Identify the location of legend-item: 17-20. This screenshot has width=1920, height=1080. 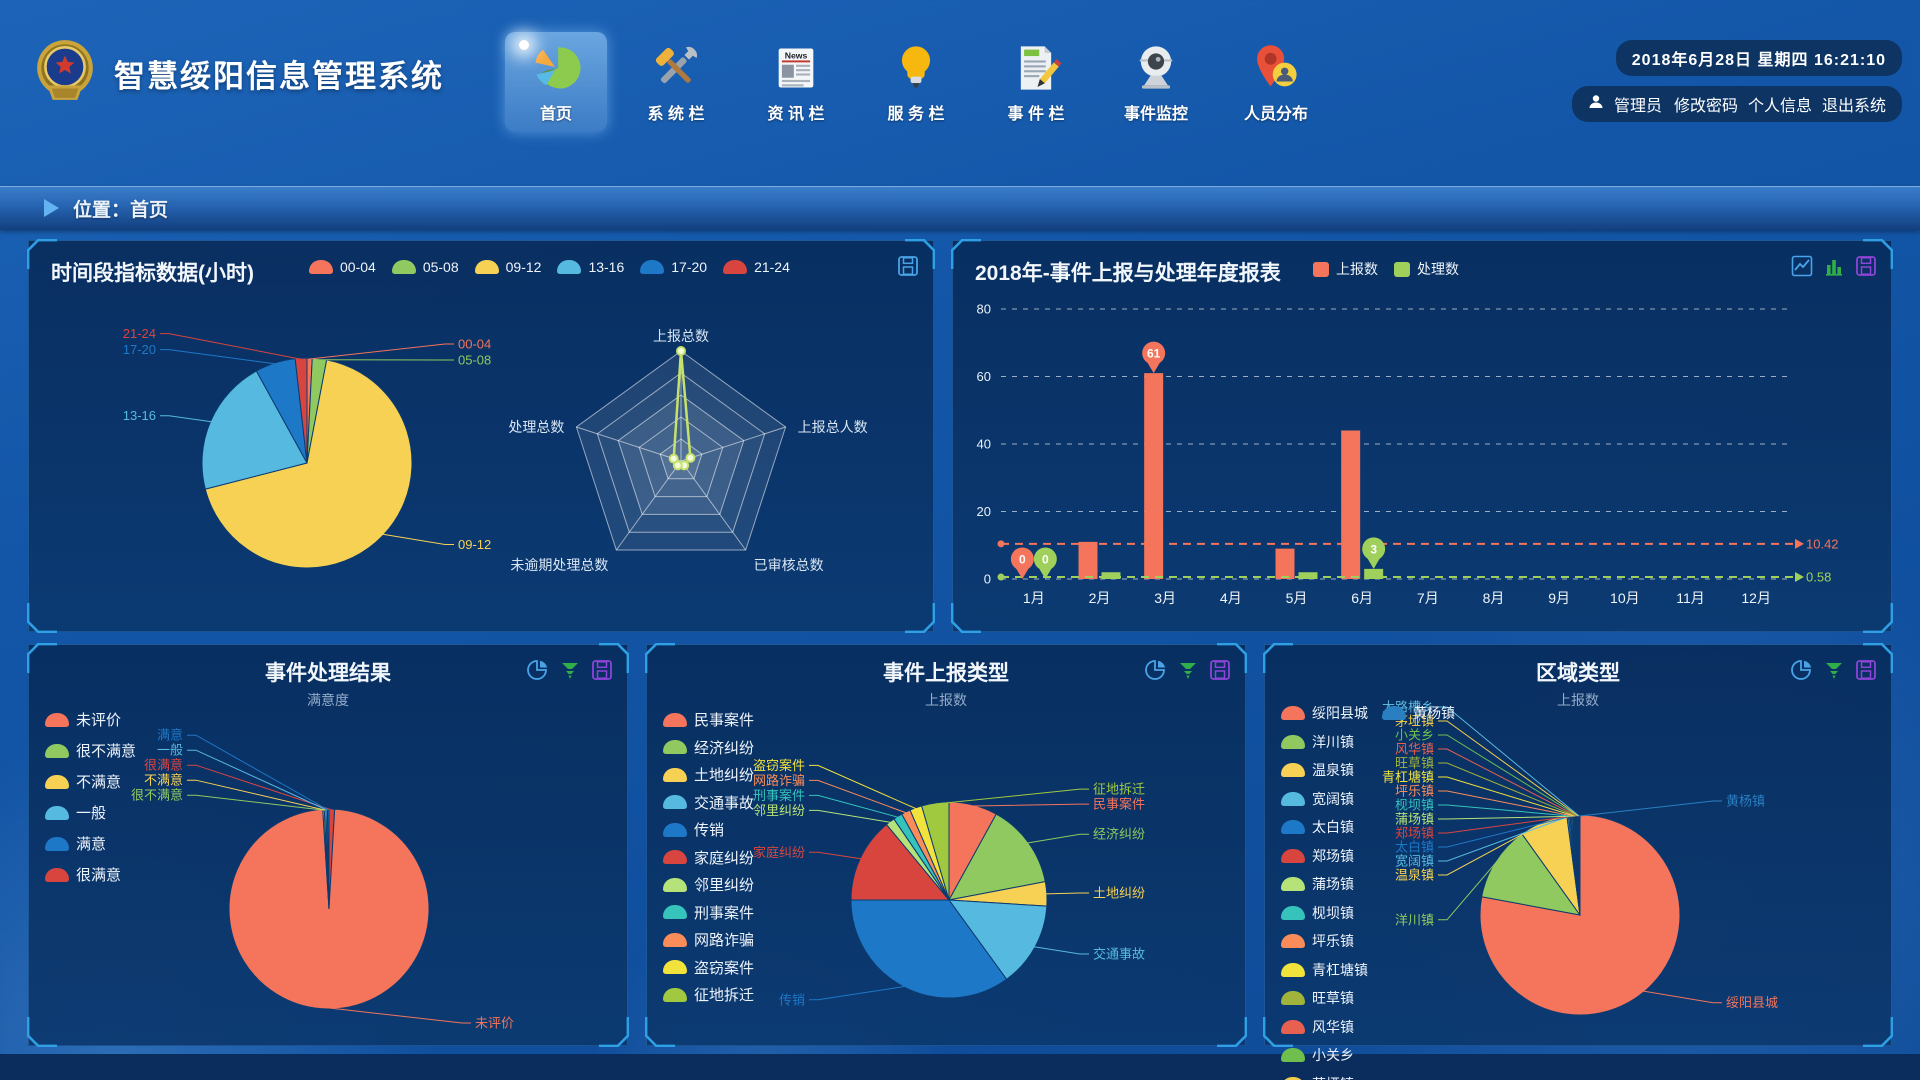
(673, 267).